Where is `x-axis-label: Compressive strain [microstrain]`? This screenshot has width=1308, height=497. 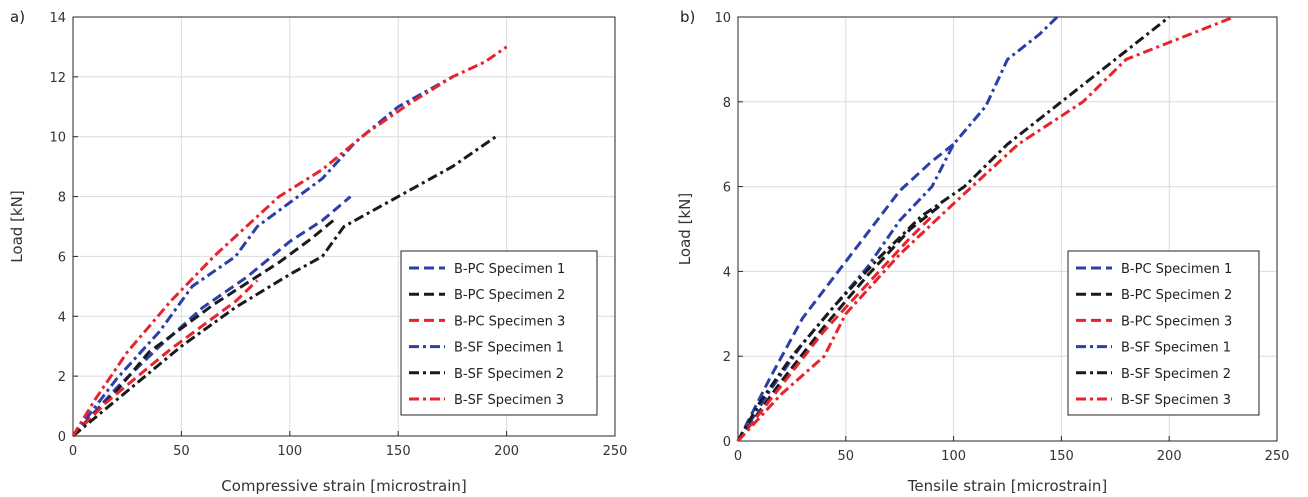
x-axis-label: Compressive strain [microstrain] is located at coordinates (344, 486).